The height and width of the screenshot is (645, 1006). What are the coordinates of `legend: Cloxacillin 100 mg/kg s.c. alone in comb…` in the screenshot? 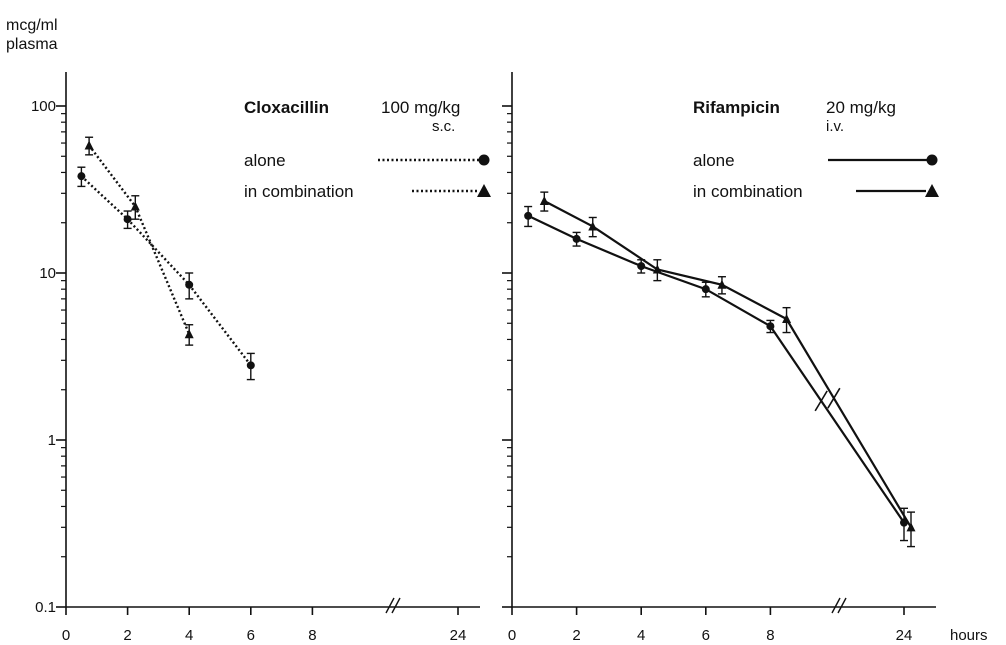 It's located at (367, 149).